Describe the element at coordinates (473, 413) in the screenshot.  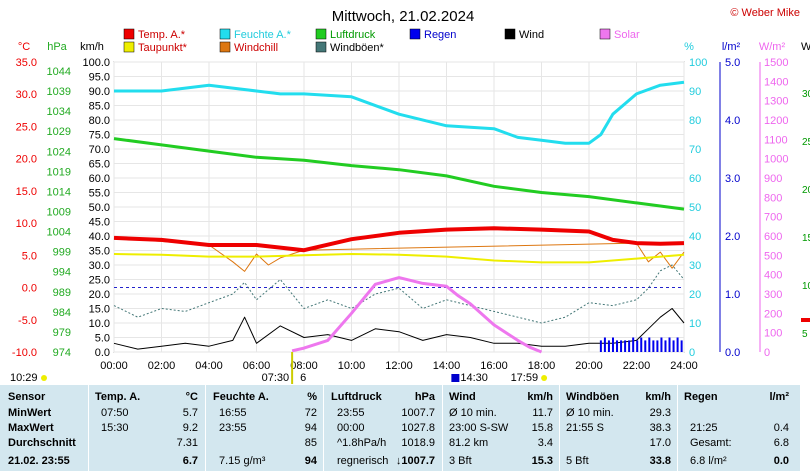
I see `cell-note: Ø 10 min.` at that location.